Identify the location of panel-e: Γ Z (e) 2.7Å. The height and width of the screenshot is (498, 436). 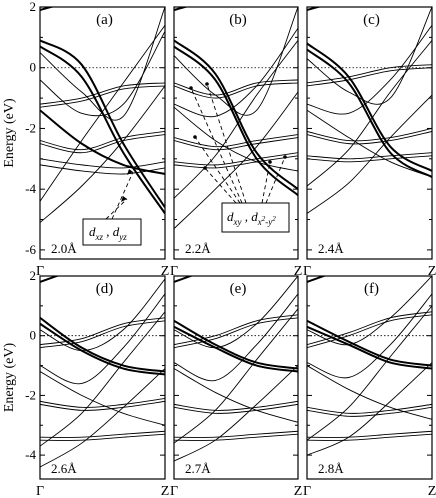
(236, 386).